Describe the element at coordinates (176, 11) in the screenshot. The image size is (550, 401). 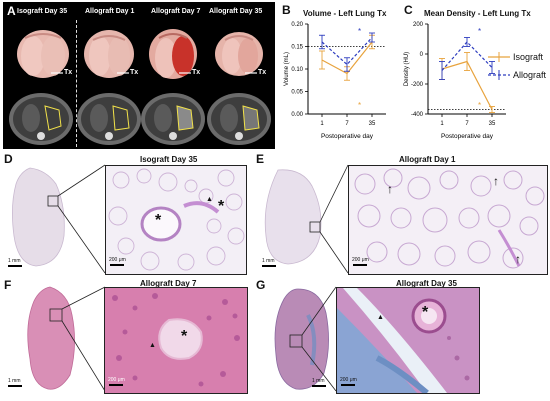
I see `group-title-3: Allograft Day 7` at that location.